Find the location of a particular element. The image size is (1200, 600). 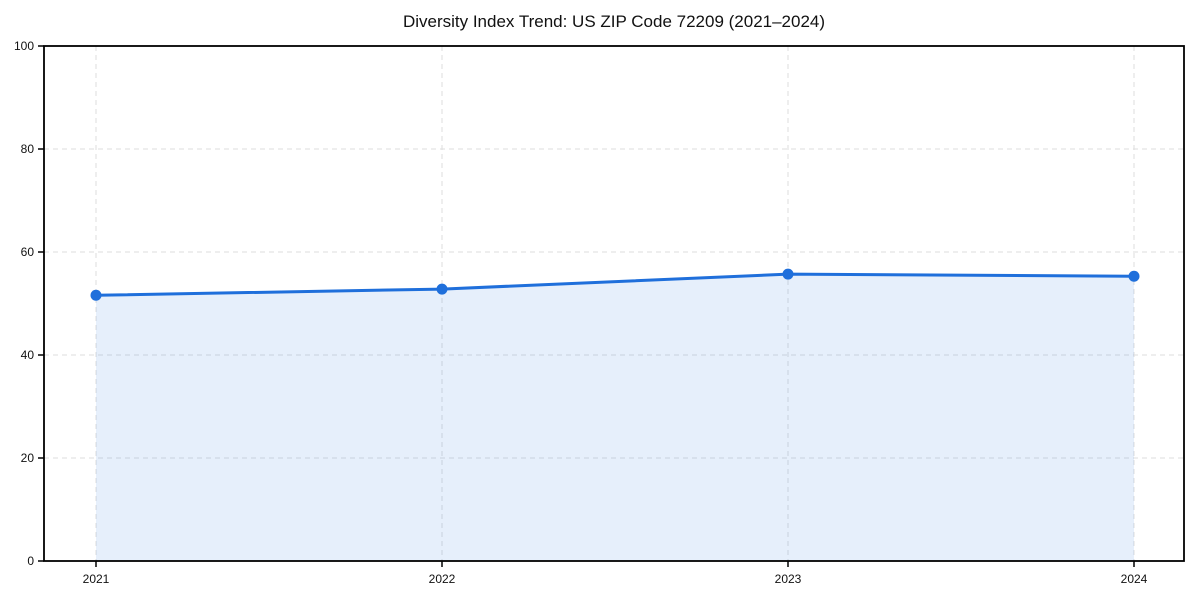

y-axis-tick-label: 100 is located at coordinates (24, 46).